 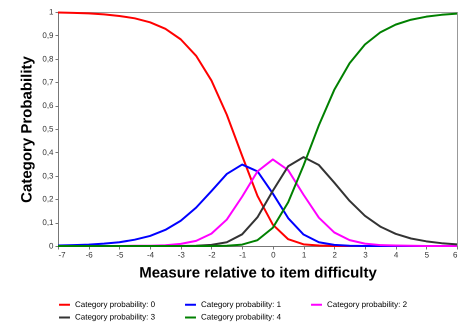 I want to click on y-tick-label: 0,6, so click(x=48, y=105).